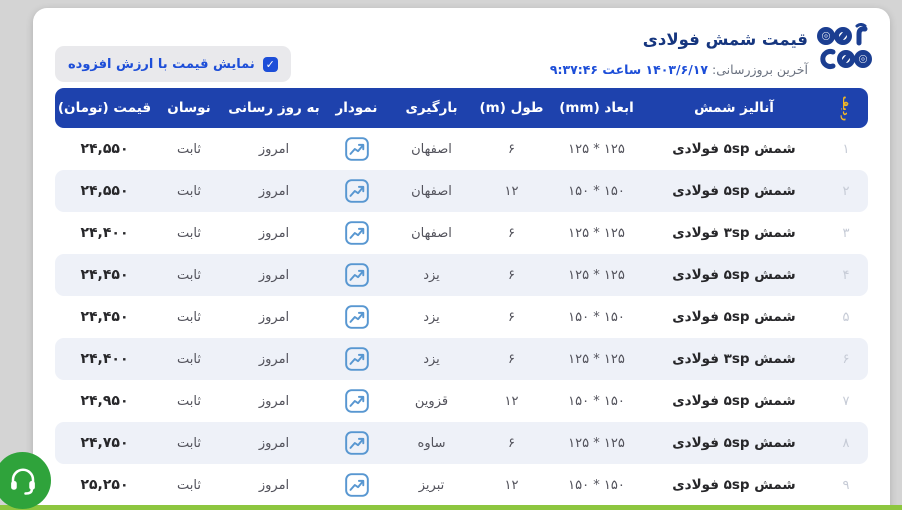  Describe the element at coordinates (844, 46) in the screenshot. I see `ahan-logo-icon` at that location.